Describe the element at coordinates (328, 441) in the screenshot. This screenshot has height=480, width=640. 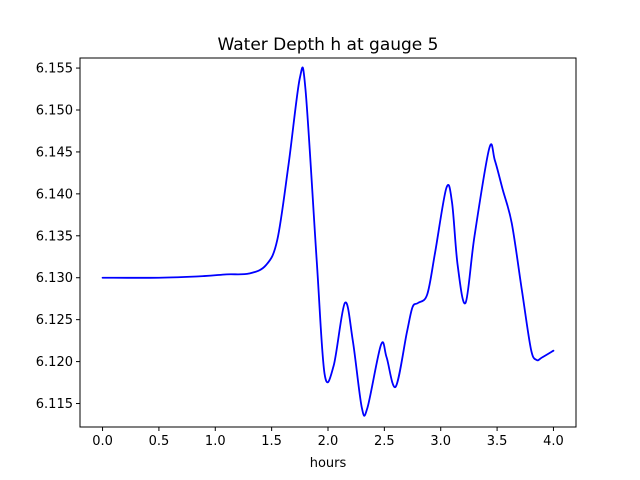
I see `x-tick-label: 2.0` at that location.